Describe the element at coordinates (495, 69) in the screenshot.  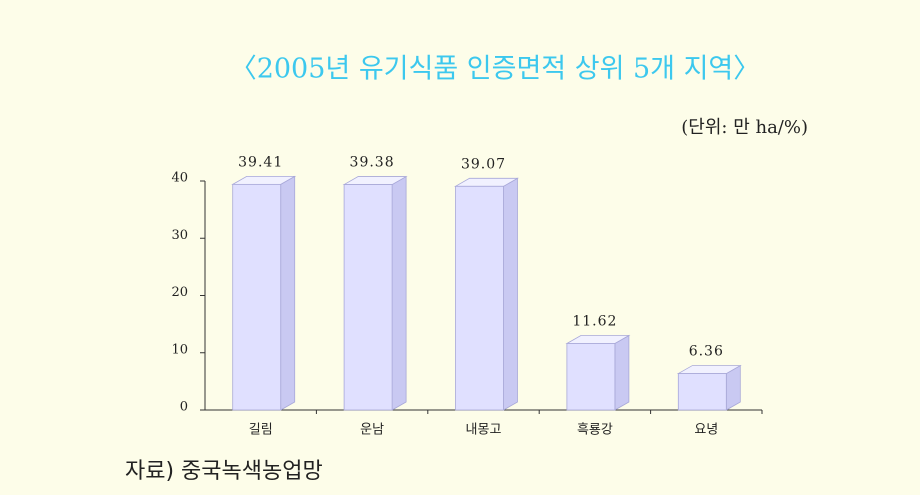
I see `chart-title: 〈2005년 유기식품 인증면적 상위 5개 지역〉` at that location.